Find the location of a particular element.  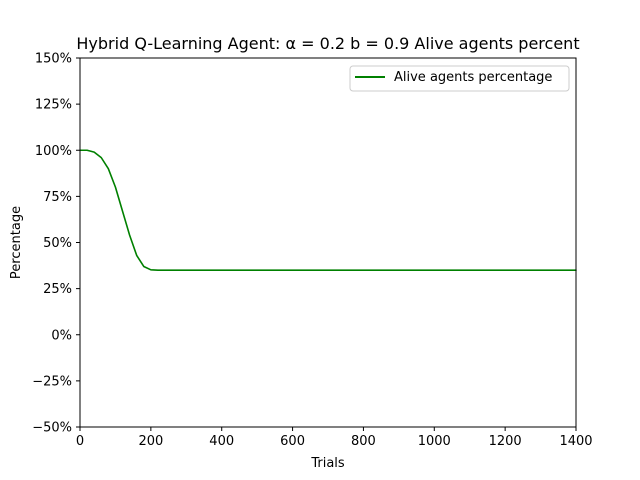

x-axis: 0 200 400 600 800 1000 1200 1400 is located at coordinates (334, 438).